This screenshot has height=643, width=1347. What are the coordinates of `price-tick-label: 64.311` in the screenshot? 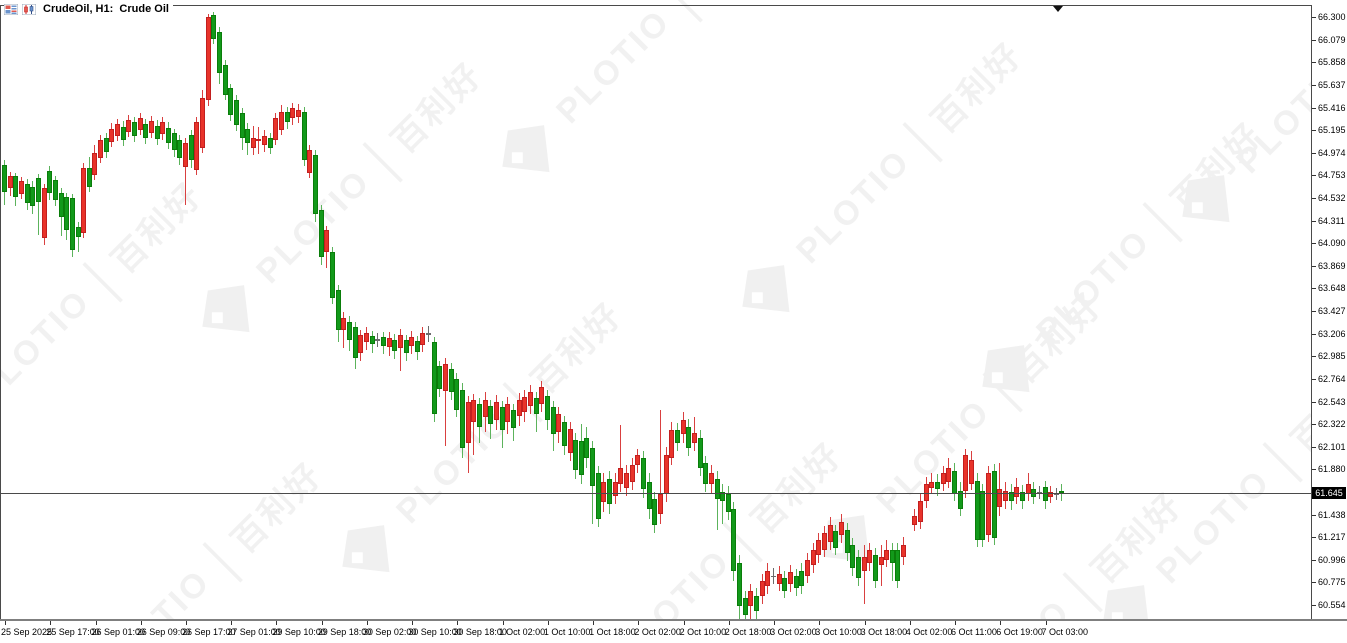 It's located at (1331, 220).